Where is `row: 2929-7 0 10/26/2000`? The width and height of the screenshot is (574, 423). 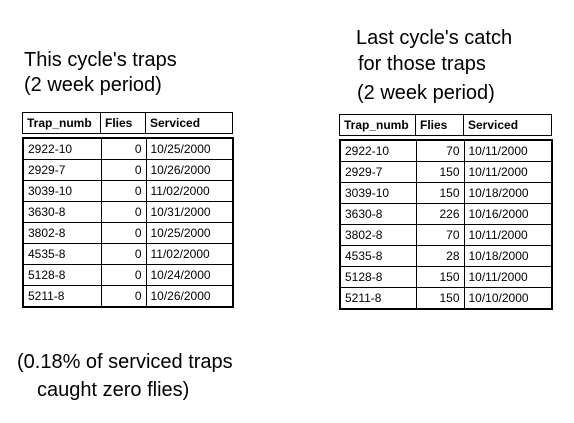
row: 2929-7 0 10/26/2000 is located at coordinates (128, 170).